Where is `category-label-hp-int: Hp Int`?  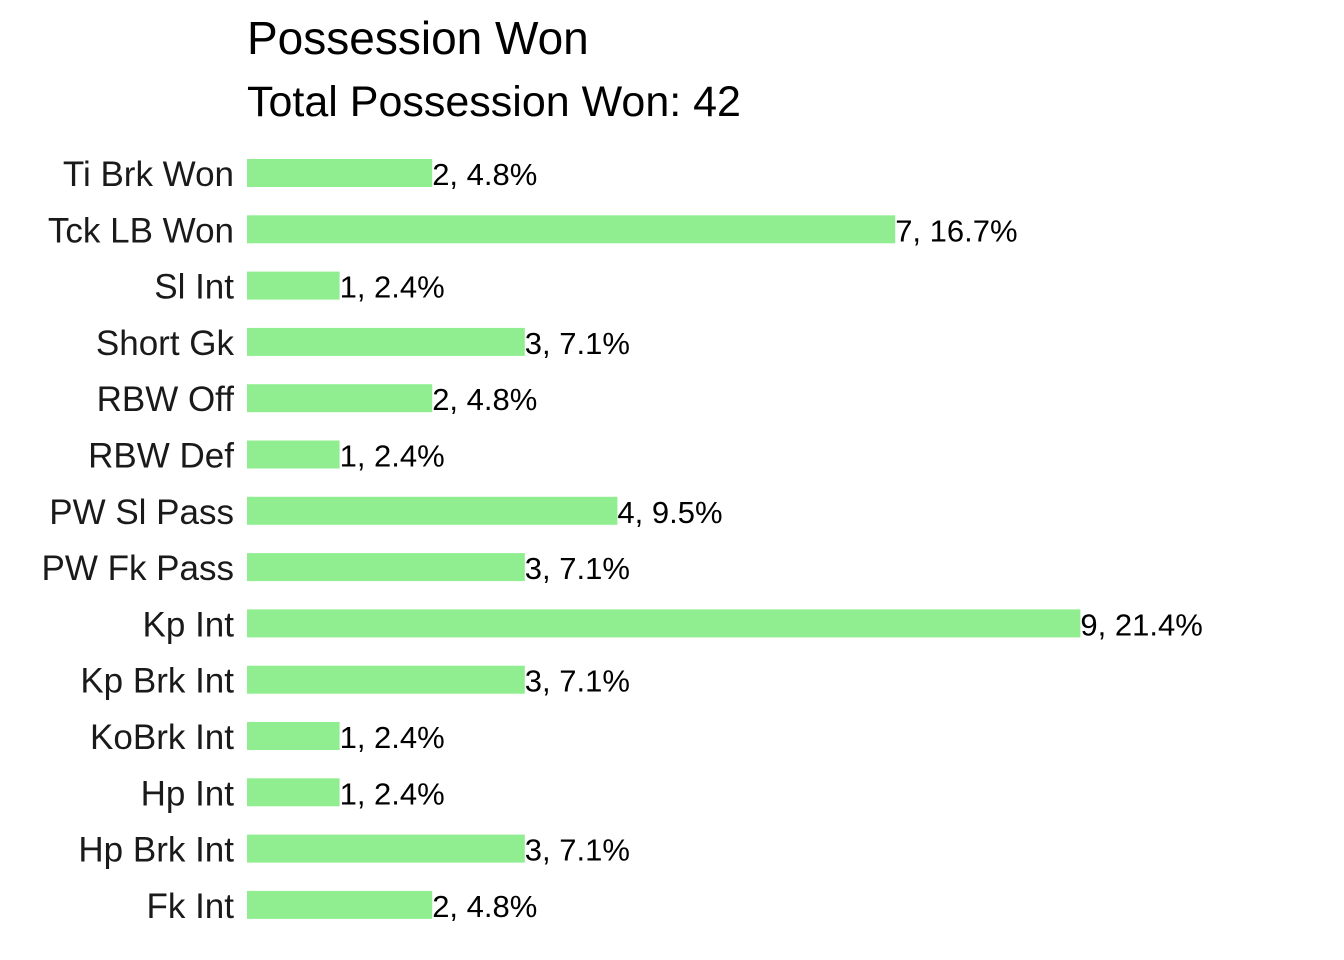
category-label-hp-int: Hp Int is located at coordinates (188, 793).